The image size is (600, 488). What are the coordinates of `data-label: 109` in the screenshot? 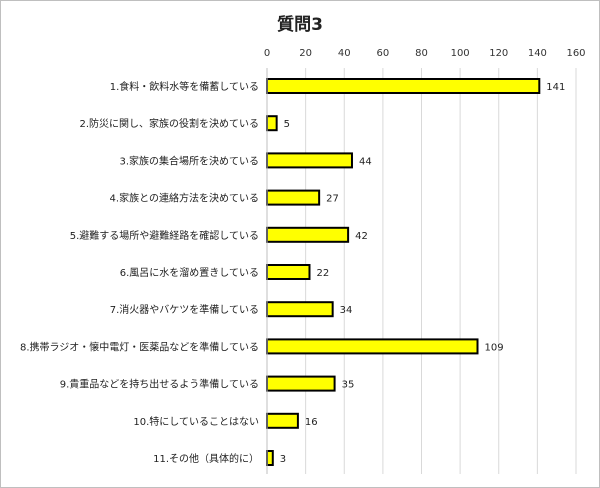 It's located at (494, 347).